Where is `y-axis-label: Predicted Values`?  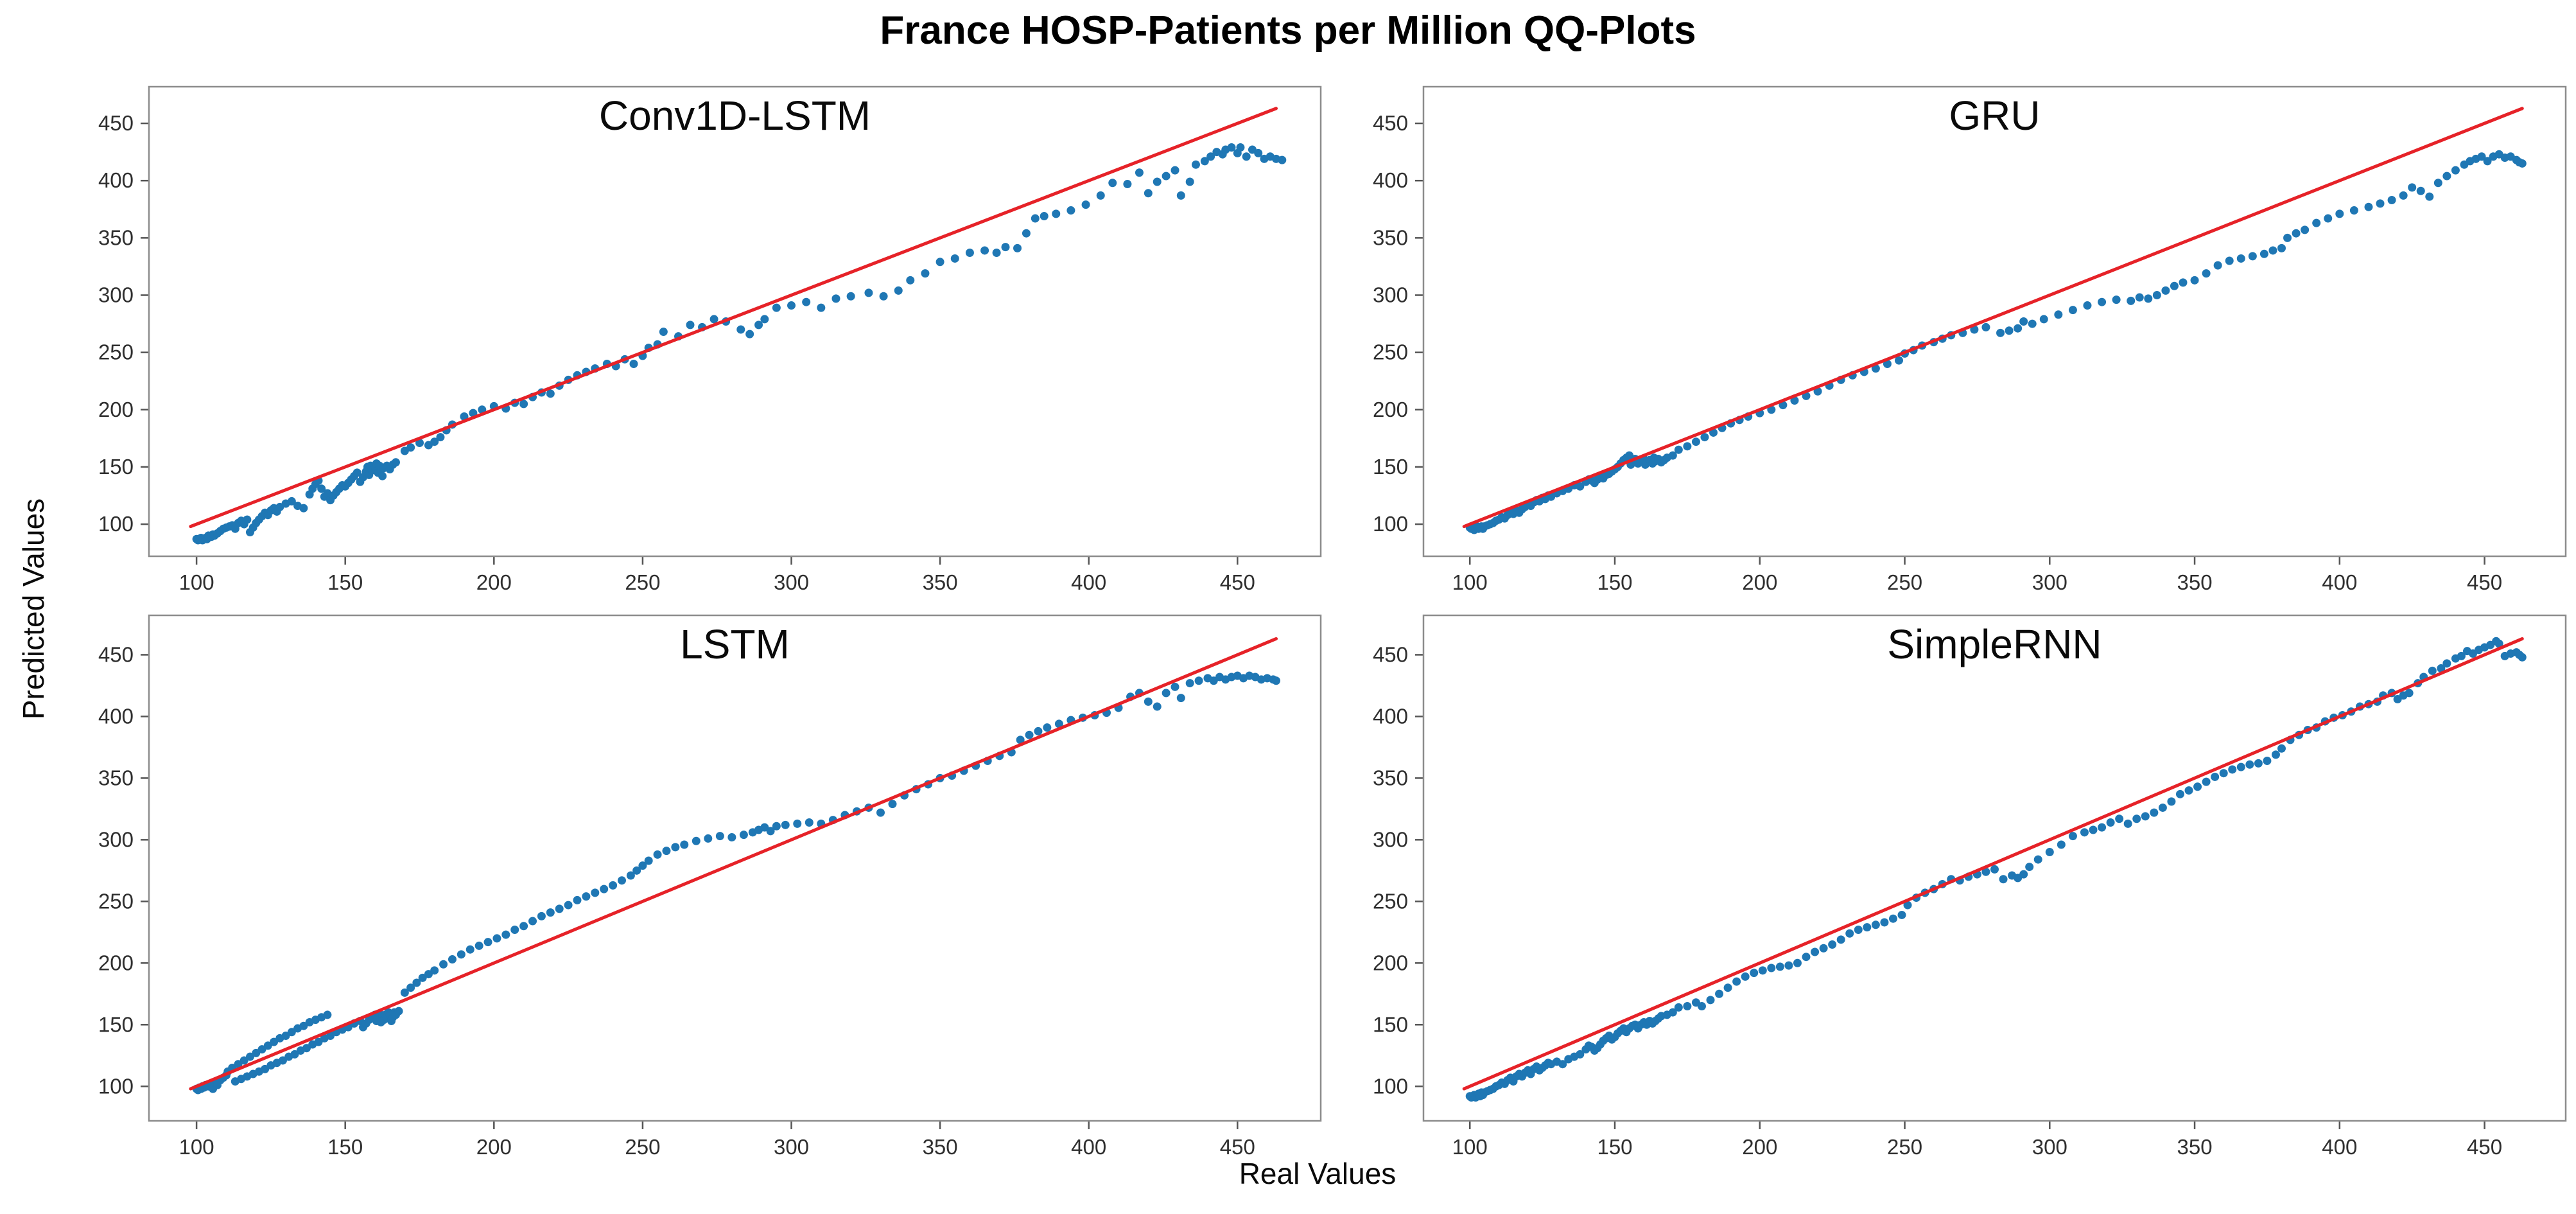 y-axis-label: Predicted Values is located at coordinates (33, 609).